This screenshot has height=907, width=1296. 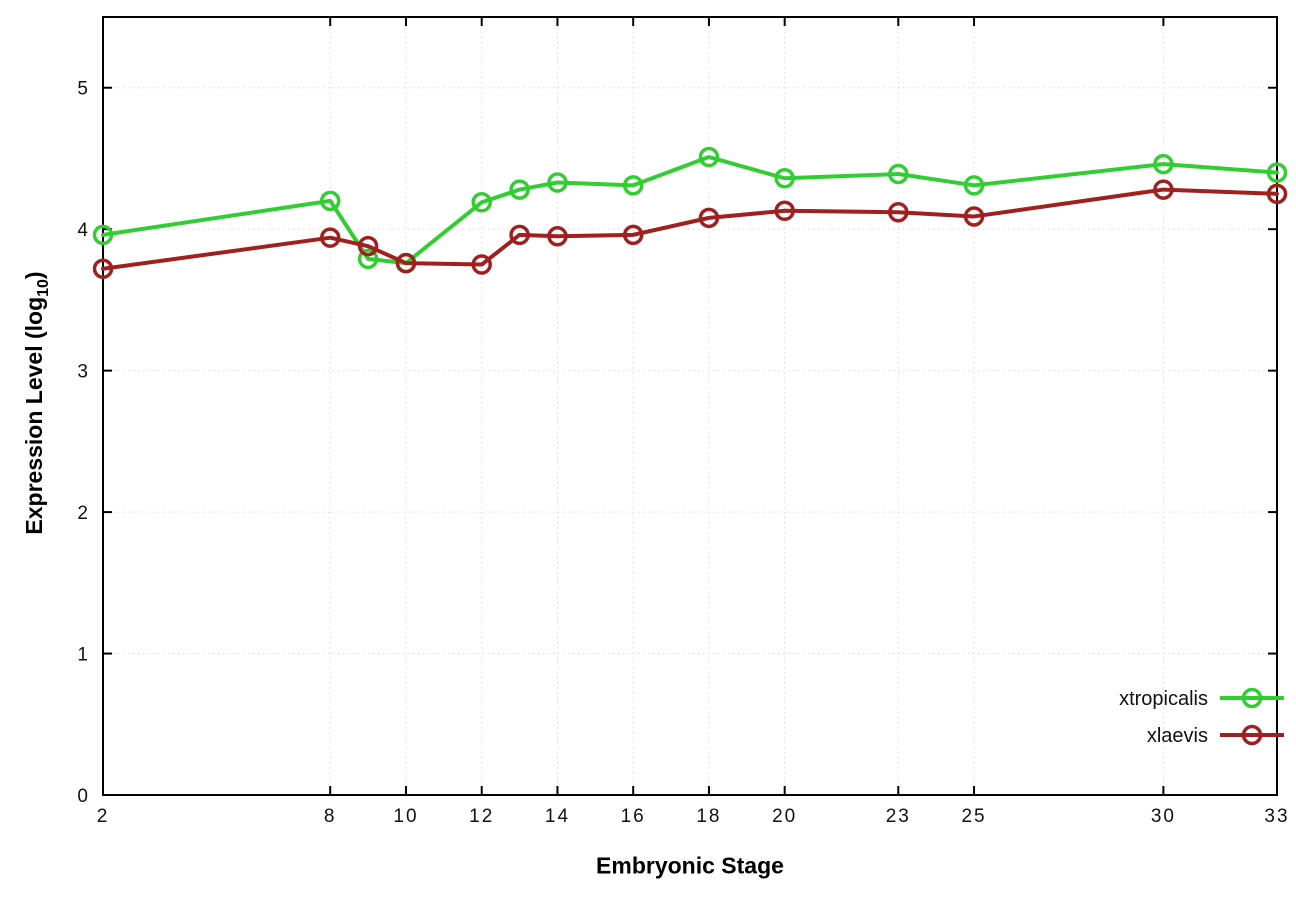 I want to click on legend-marker-xlaevis, so click(x=1252, y=735).